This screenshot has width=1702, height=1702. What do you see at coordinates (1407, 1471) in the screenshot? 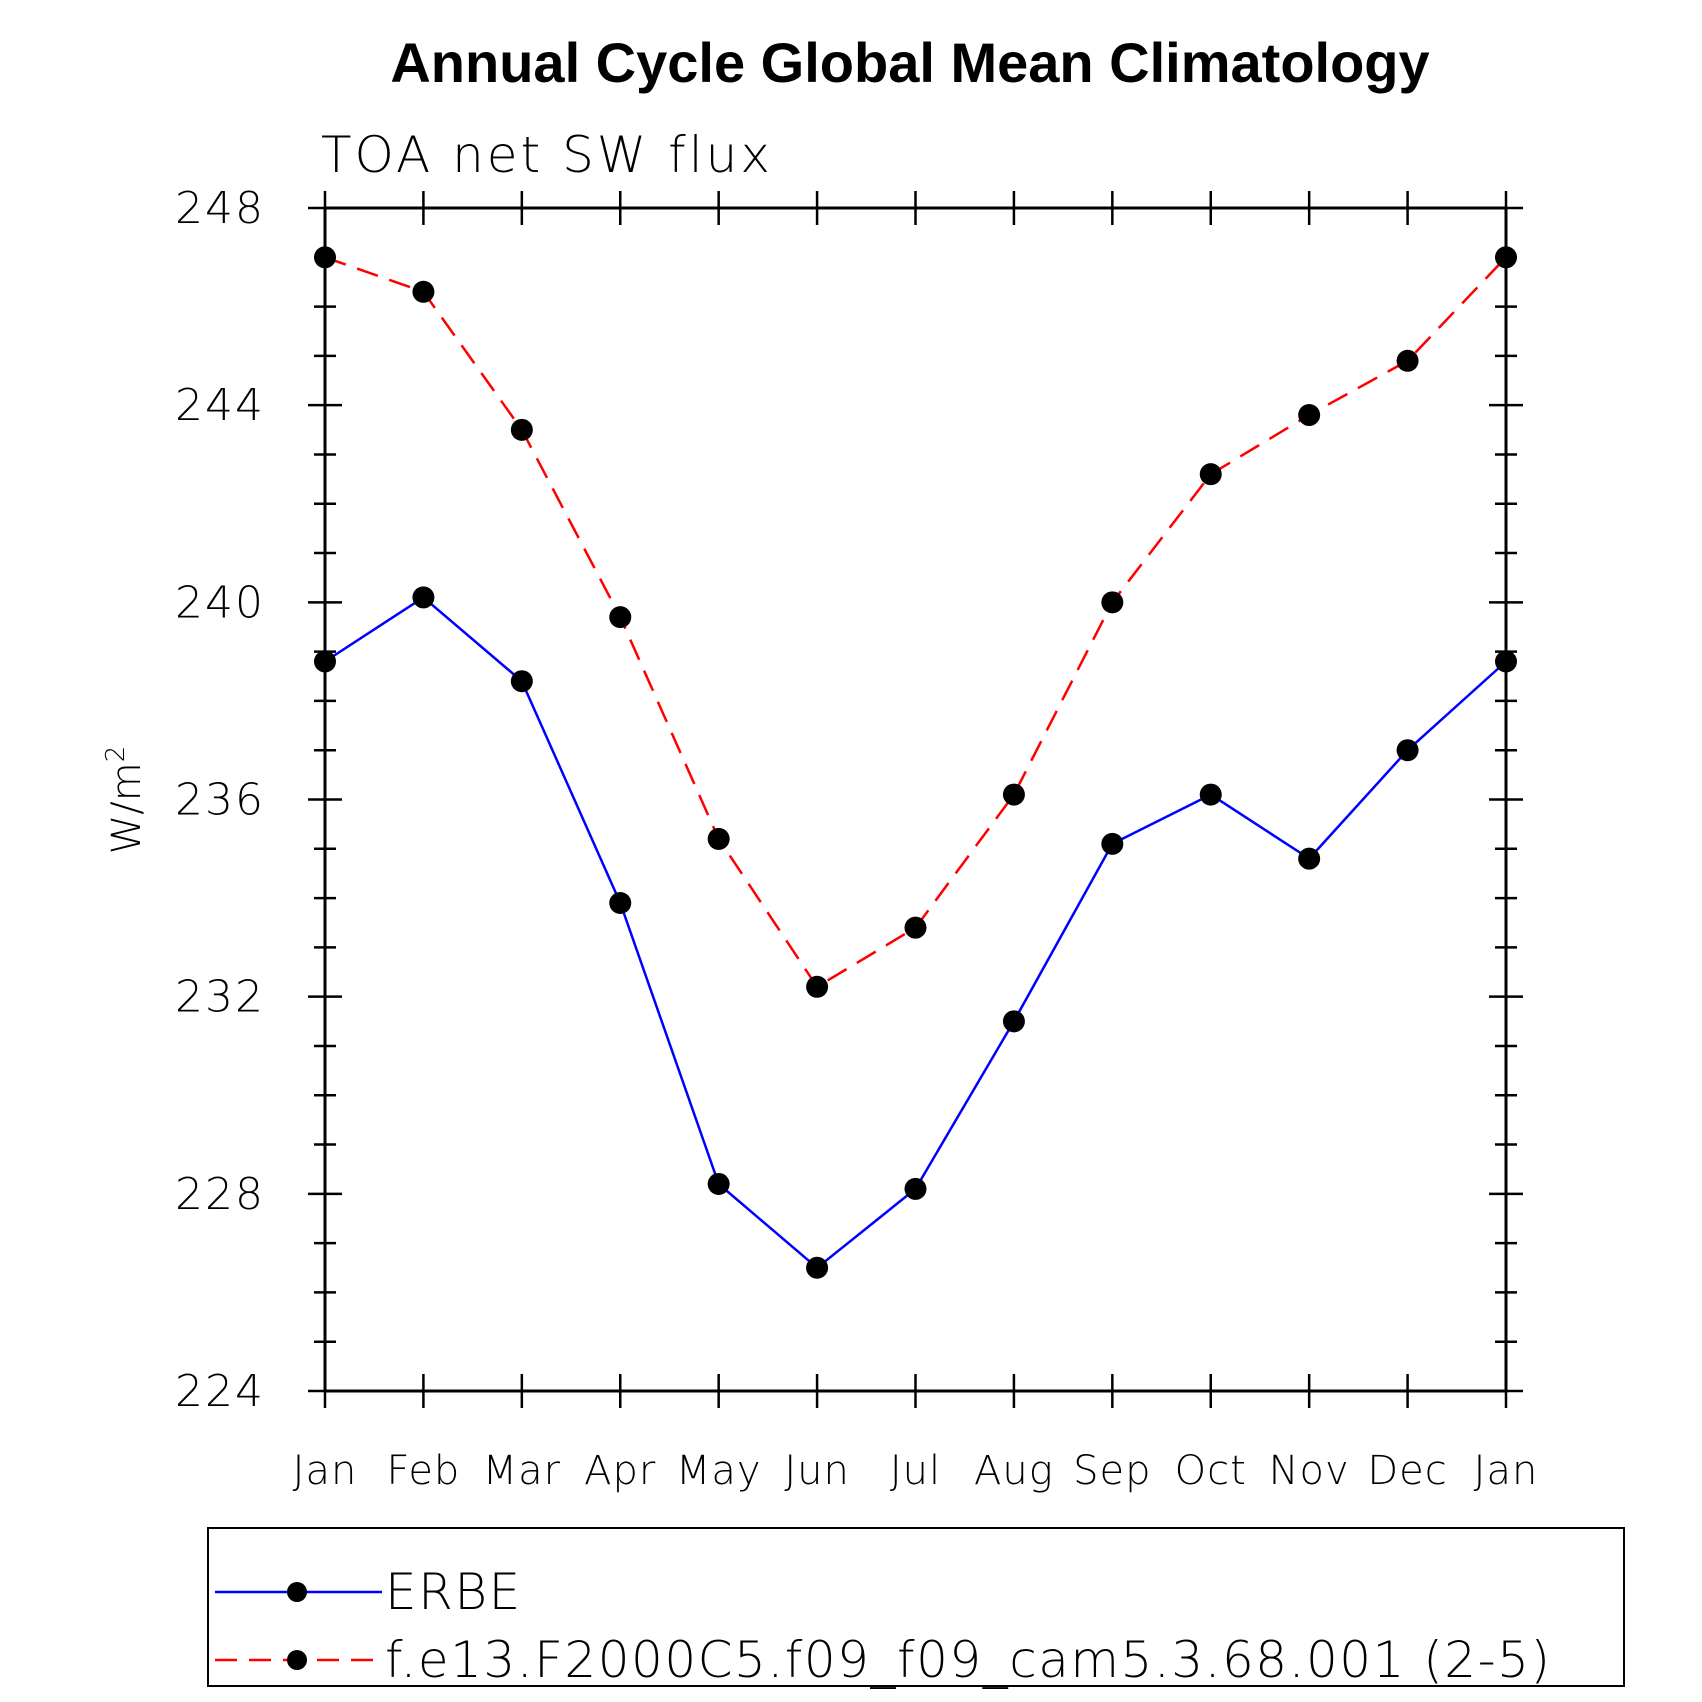
I see `x-tick-label: Dec` at bounding box center [1407, 1471].